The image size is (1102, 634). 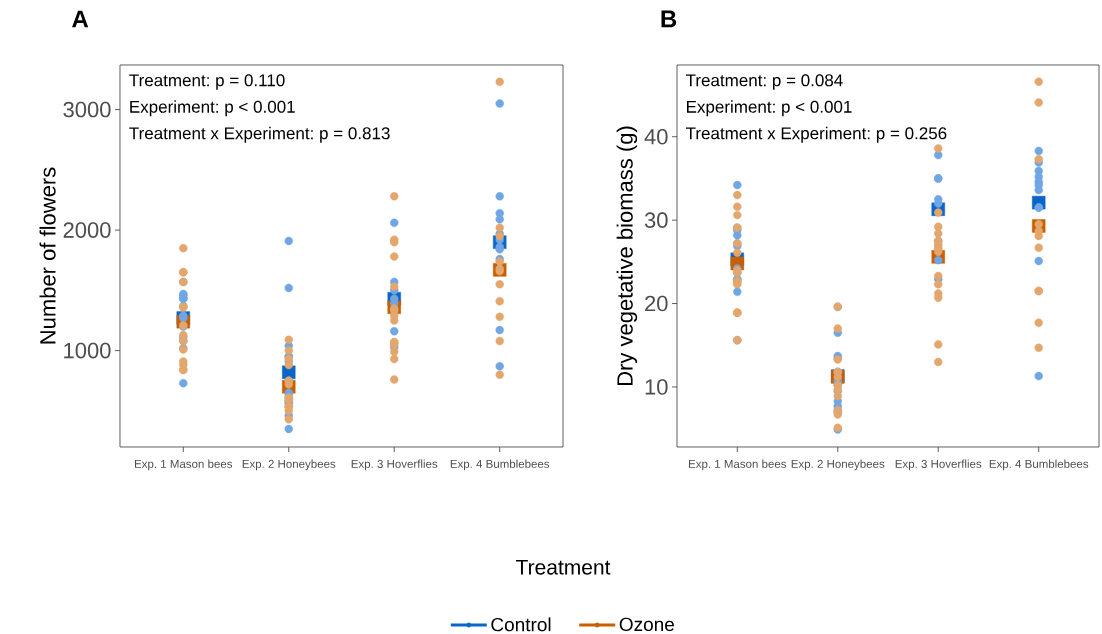 What do you see at coordinates (207, 82) in the screenshot?
I see `annotation: Treatment: p = 0.110` at bounding box center [207, 82].